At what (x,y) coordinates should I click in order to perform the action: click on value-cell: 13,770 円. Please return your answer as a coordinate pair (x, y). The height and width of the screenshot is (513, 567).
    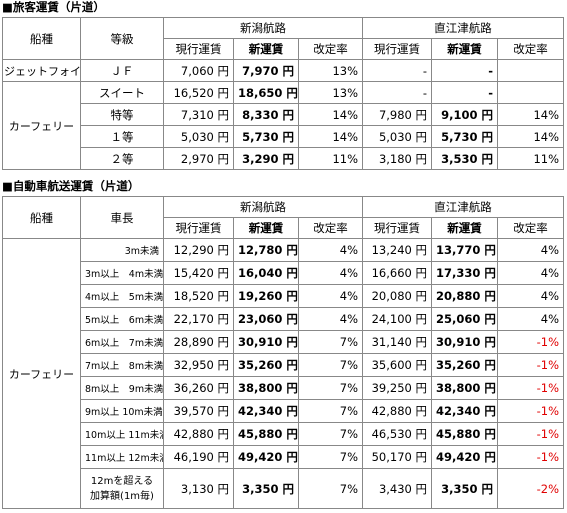
    Looking at the image, I should click on (465, 250).